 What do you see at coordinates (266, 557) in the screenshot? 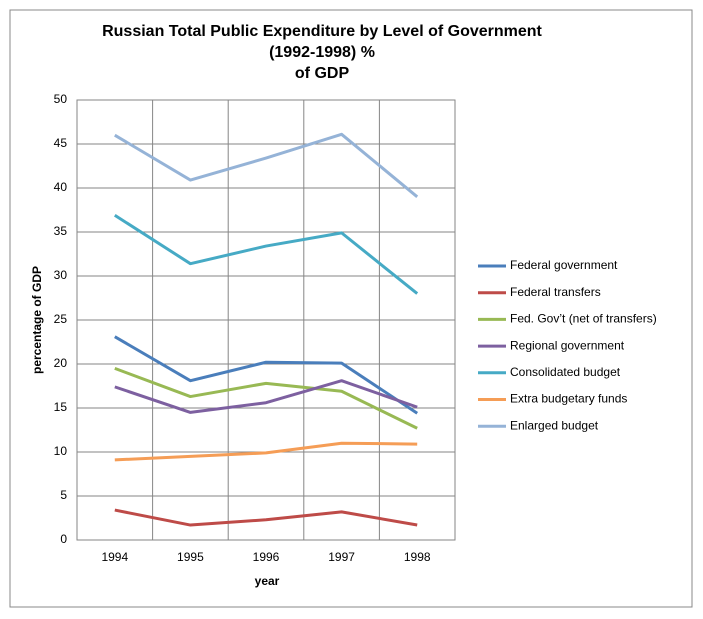
I see `x-tick-label: 1996` at bounding box center [266, 557].